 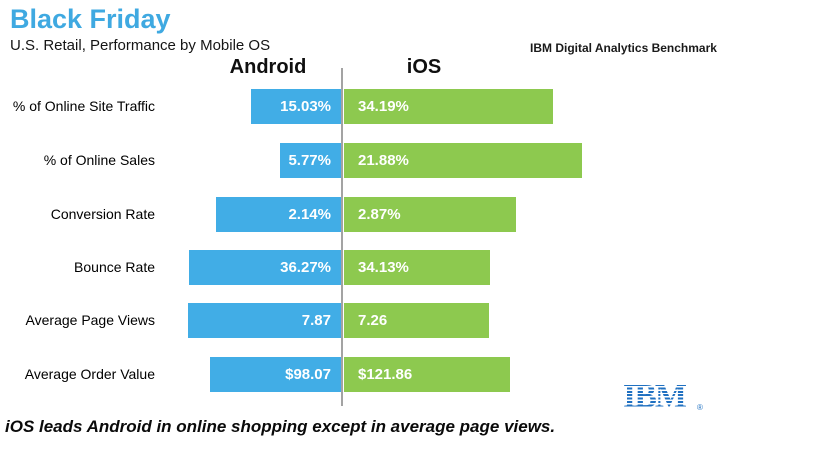 What do you see at coordinates (275, 374) in the screenshot?
I see `android-bar: $98.07` at bounding box center [275, 374].